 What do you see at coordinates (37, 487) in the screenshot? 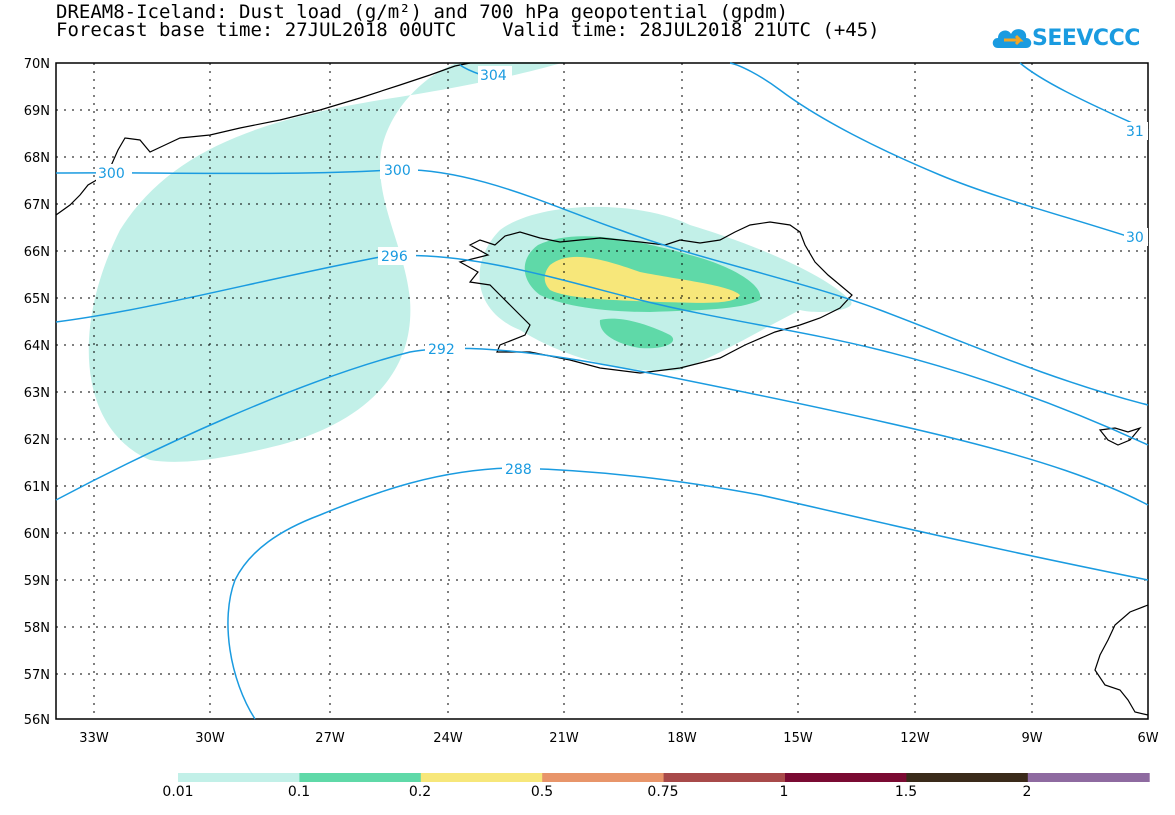
I see `lat-label: 61N` at bounding box center [37, 487].